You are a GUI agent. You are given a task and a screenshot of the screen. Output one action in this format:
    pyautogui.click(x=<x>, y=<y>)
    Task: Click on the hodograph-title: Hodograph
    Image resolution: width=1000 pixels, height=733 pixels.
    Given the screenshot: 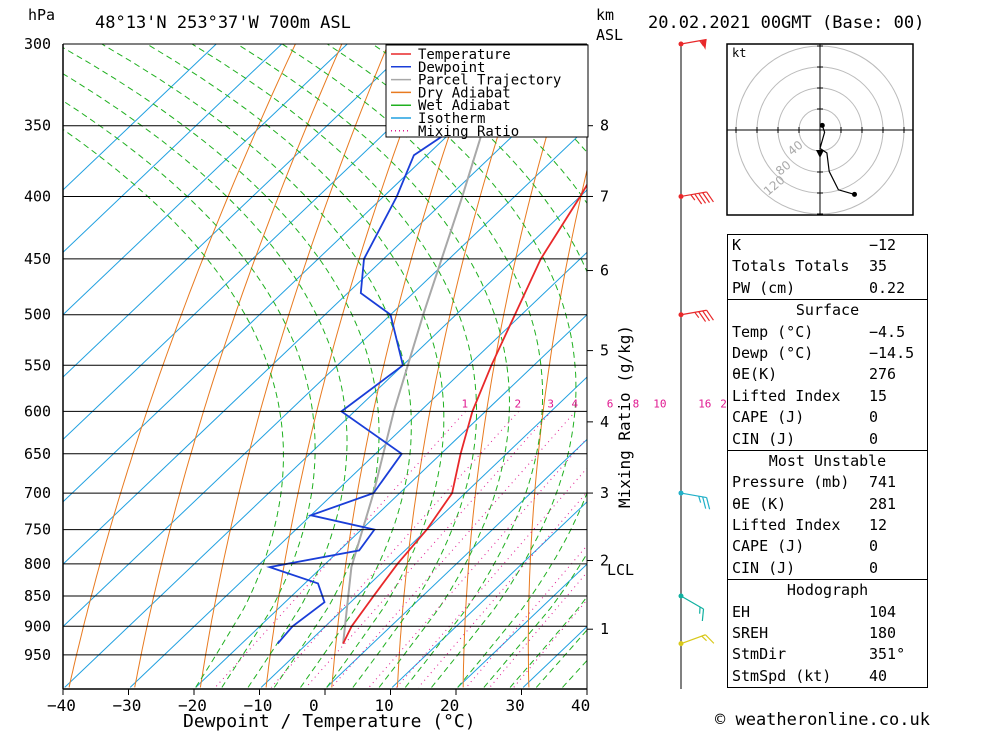 What is the action you would take?
    pyautogui.click(x=827, y=590)
    